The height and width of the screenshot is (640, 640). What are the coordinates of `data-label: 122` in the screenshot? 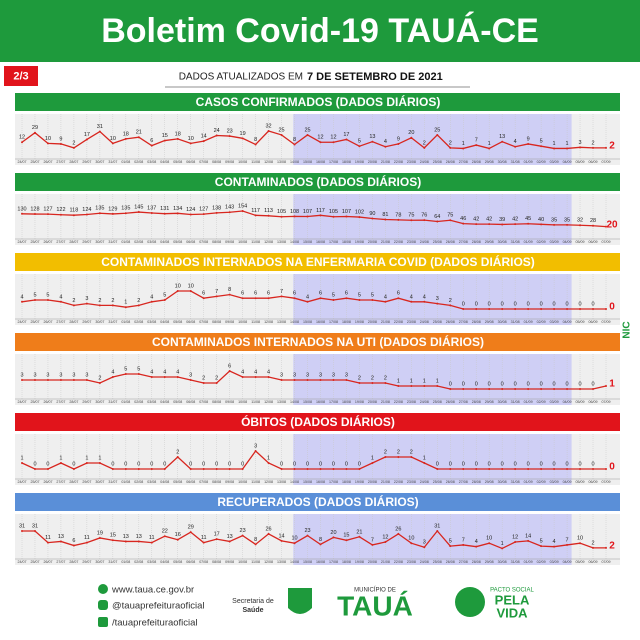 It's located at (60, 210).